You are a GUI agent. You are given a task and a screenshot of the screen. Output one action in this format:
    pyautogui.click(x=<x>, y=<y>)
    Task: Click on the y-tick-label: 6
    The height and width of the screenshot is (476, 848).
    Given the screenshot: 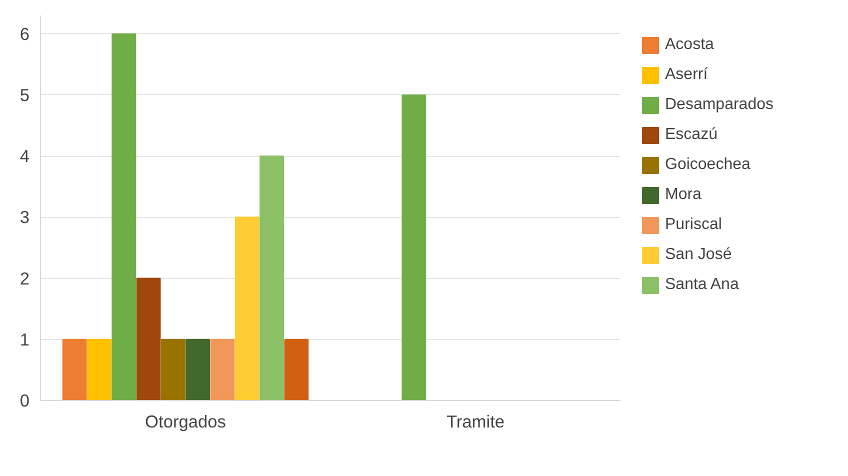 What is the action you would take?
    pyautogui.click(x=25, y=34)
    